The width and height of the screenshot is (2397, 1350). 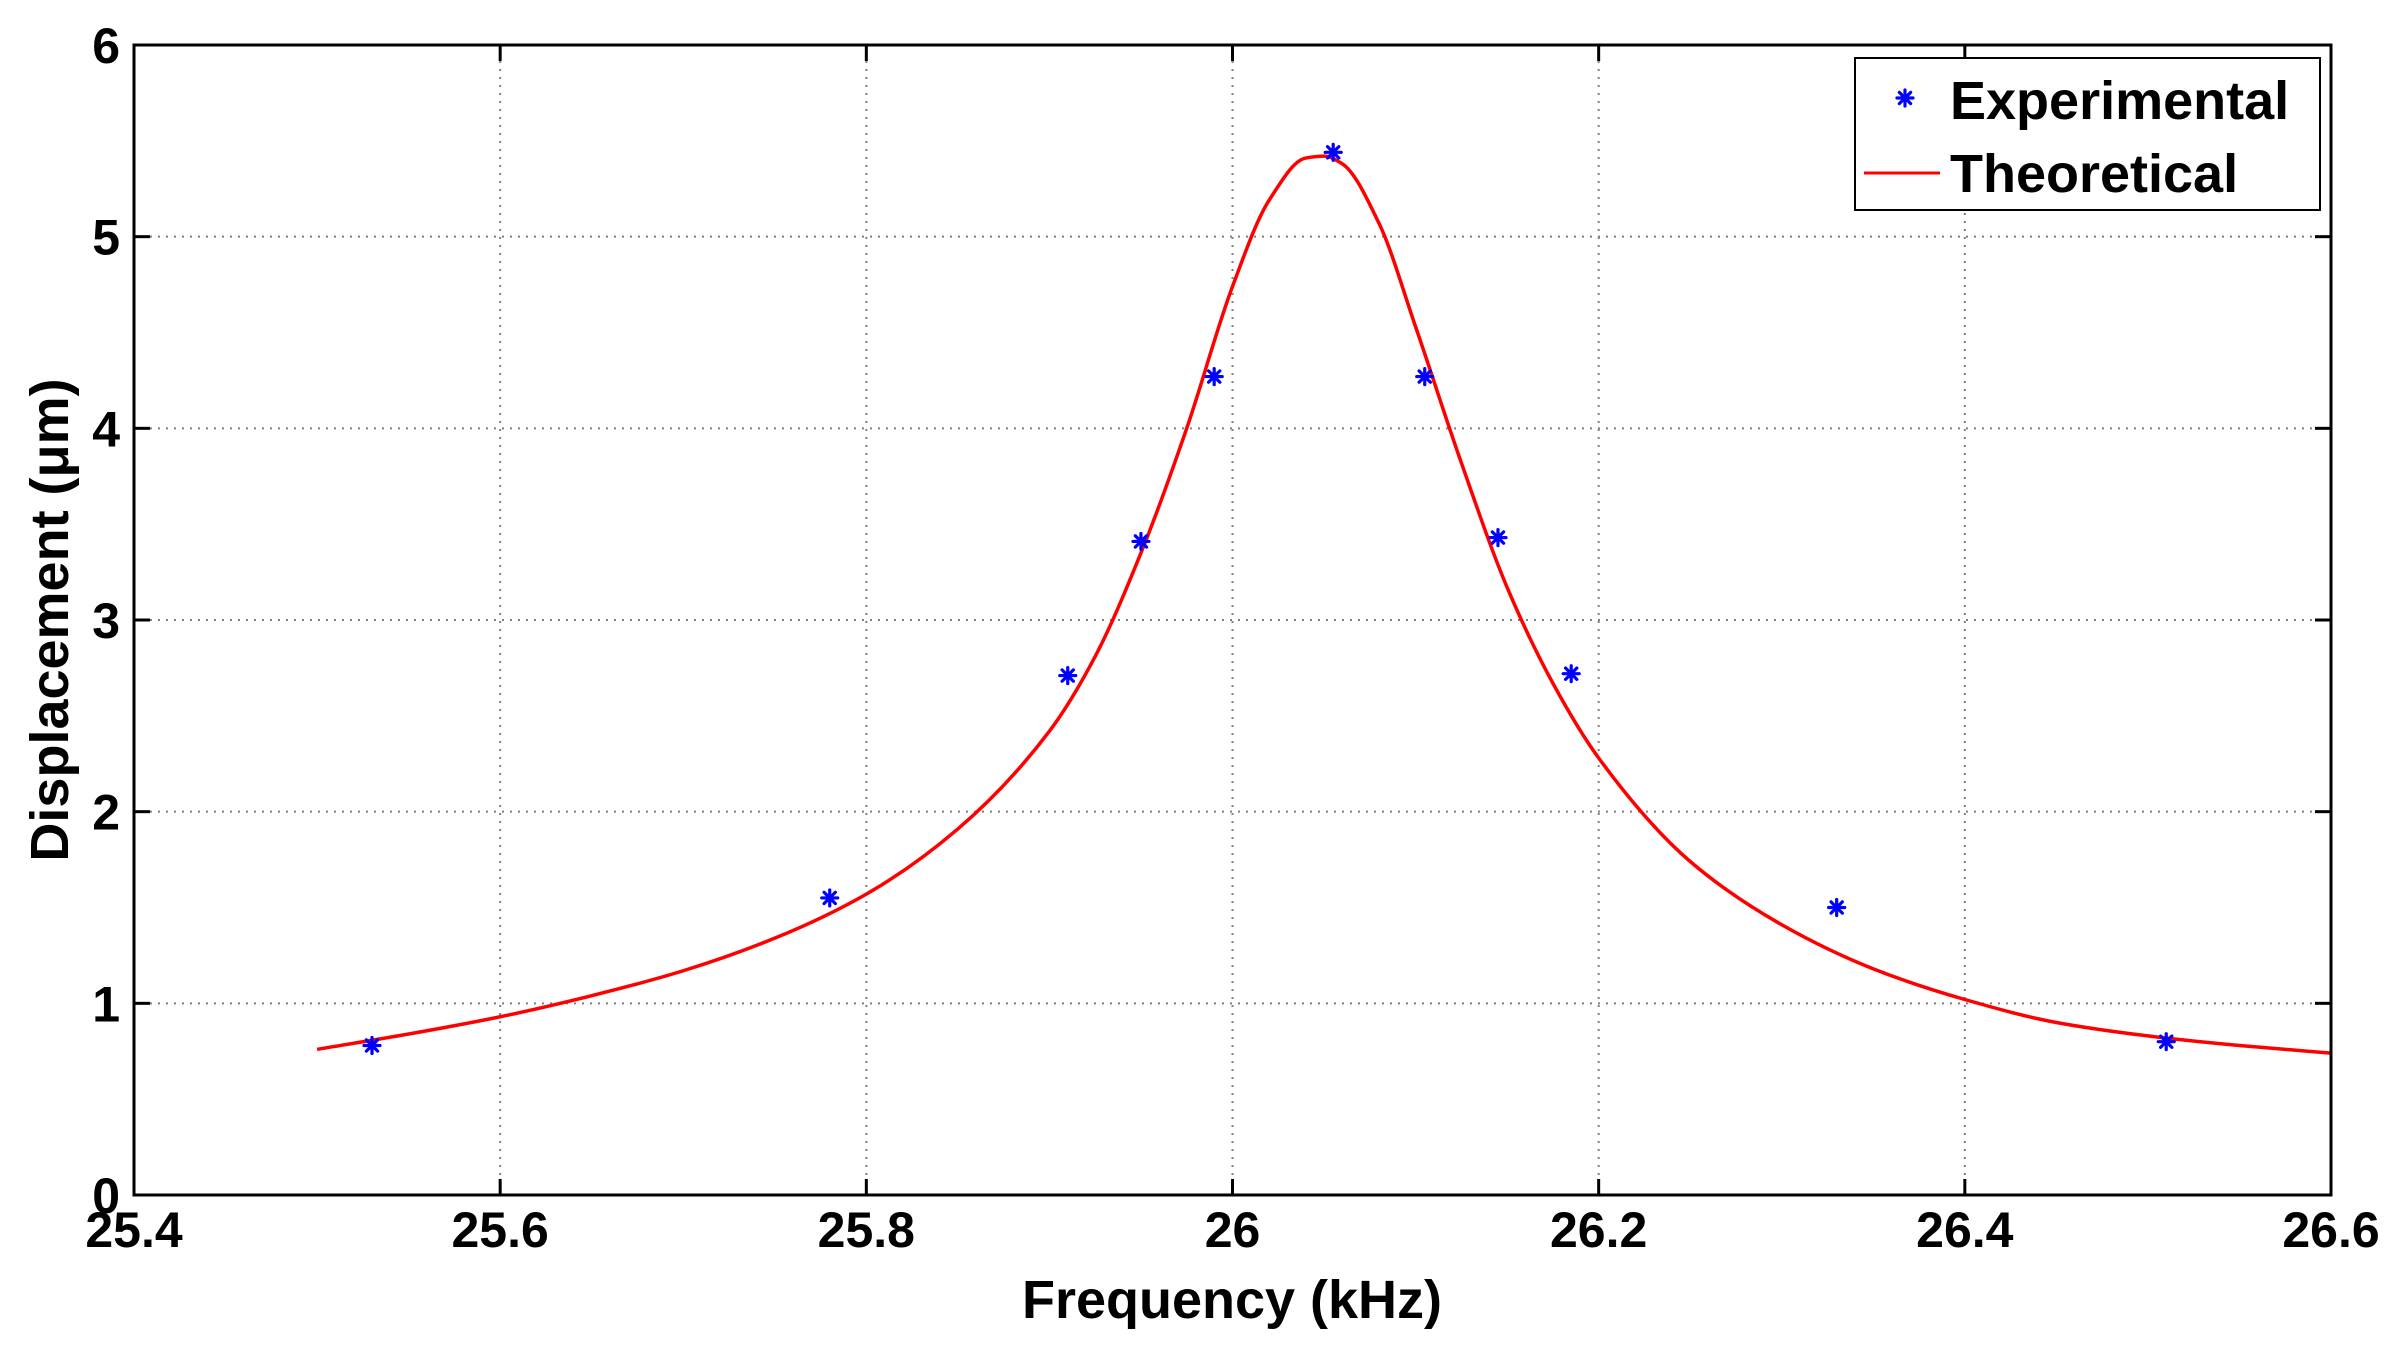 What do you see at coordinates (2094, 174) in the screenshot?
I see `legend-theoretical-label: Theoretical` at bounding box center [2094, 174].